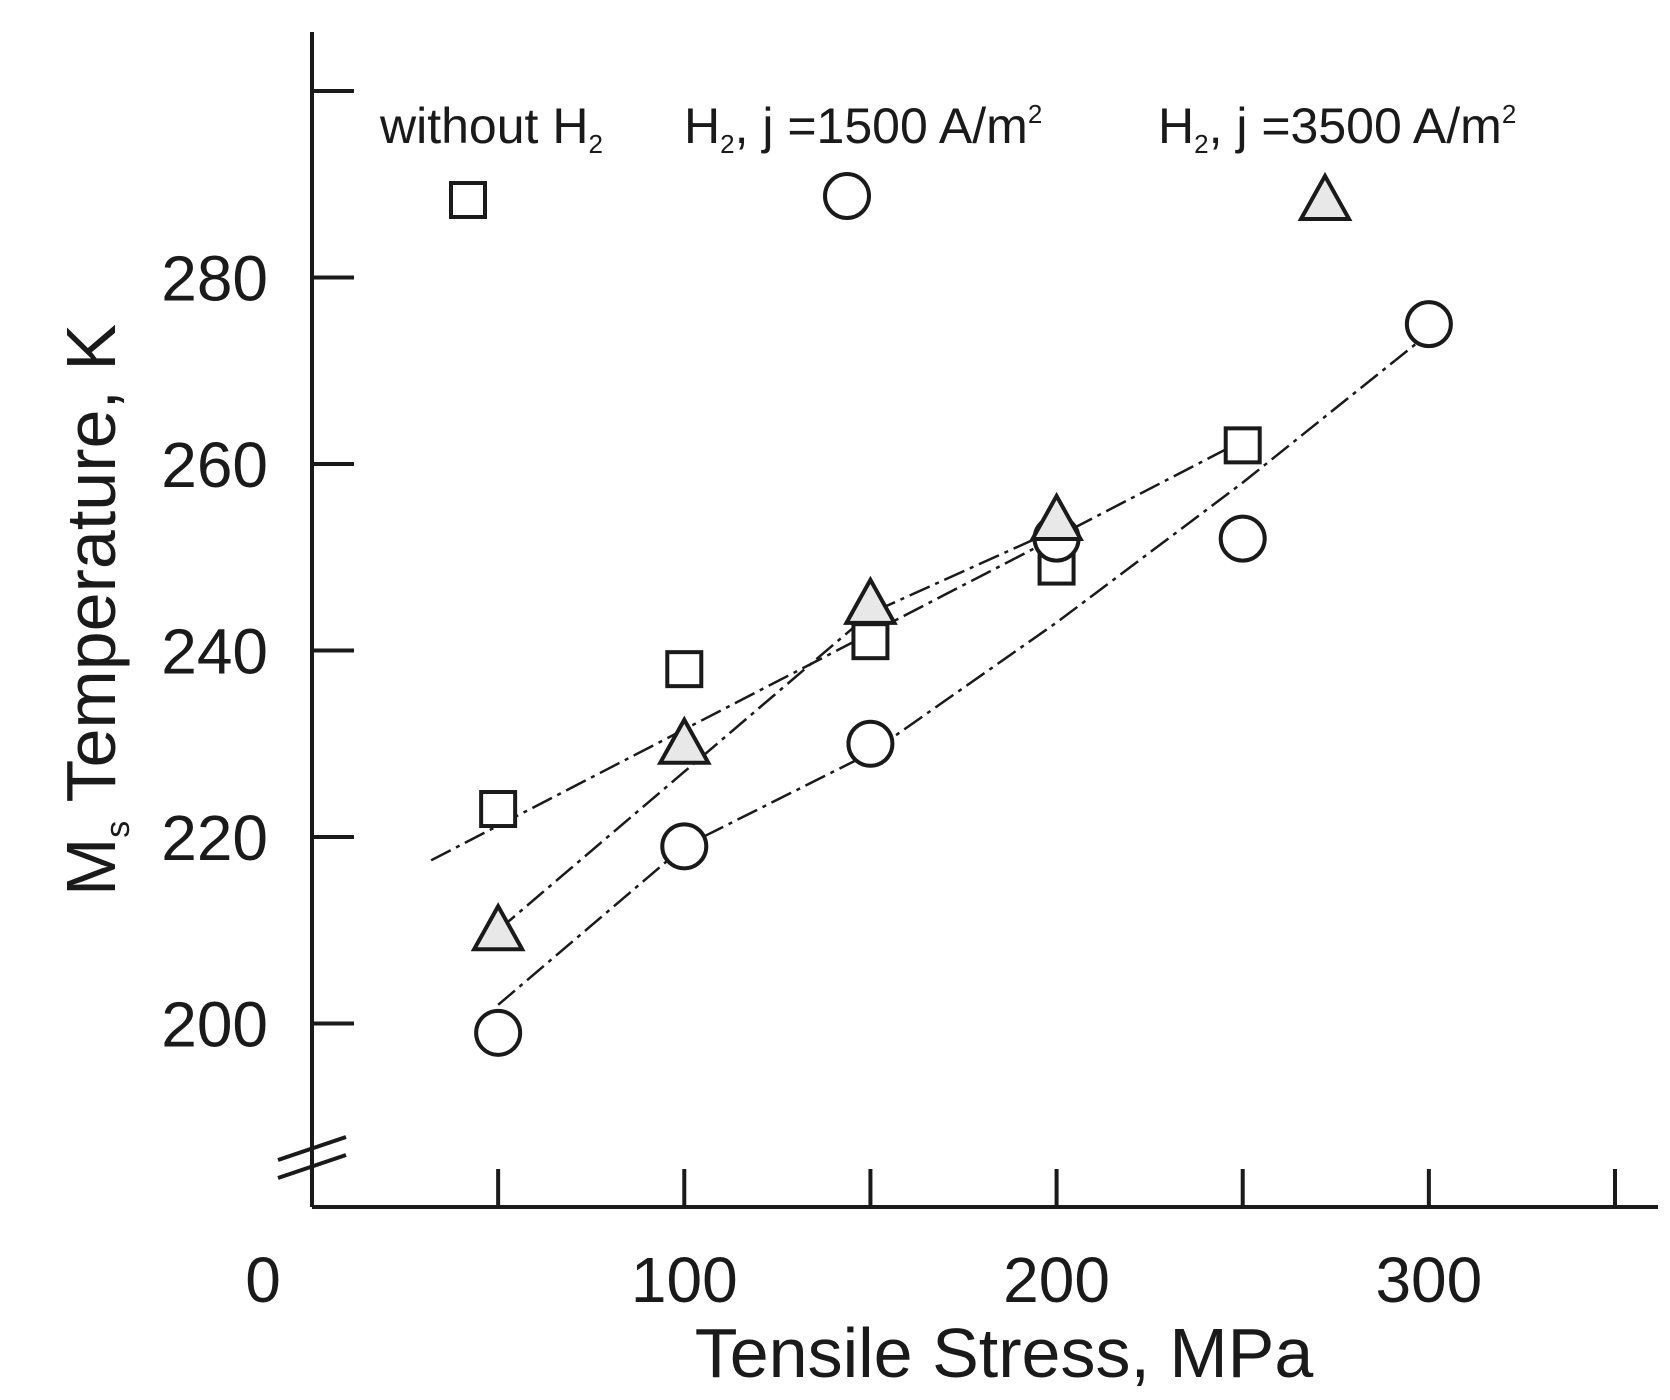 This screenshot has width=1670, height=1400. Describe the element at coordinates (1056, 1280) in the screenshot. I see `x-tick-label: 200` at that location.